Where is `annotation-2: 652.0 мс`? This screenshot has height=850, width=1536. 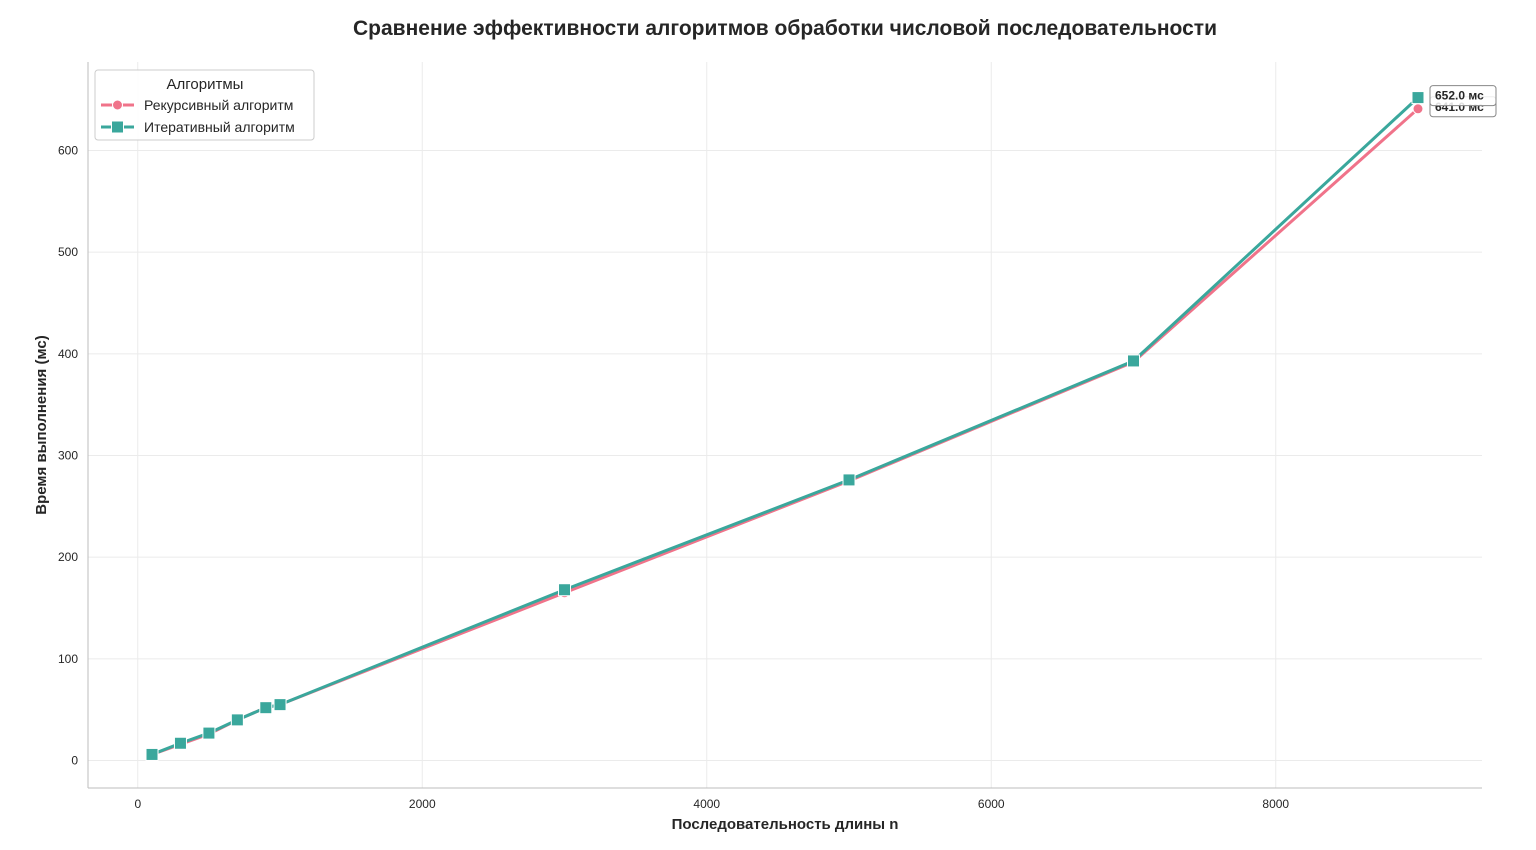 annotation-2: 652.0 мс is located at coordinates (1463, 96).